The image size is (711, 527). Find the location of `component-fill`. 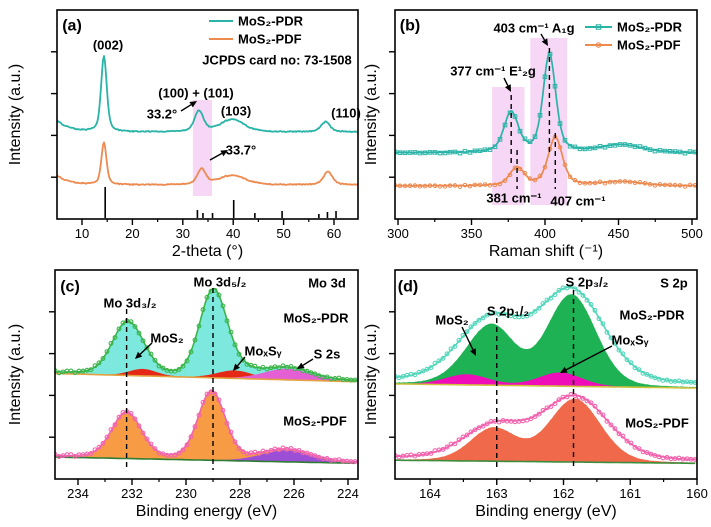

component-fill is located at coordinates (206, 375).